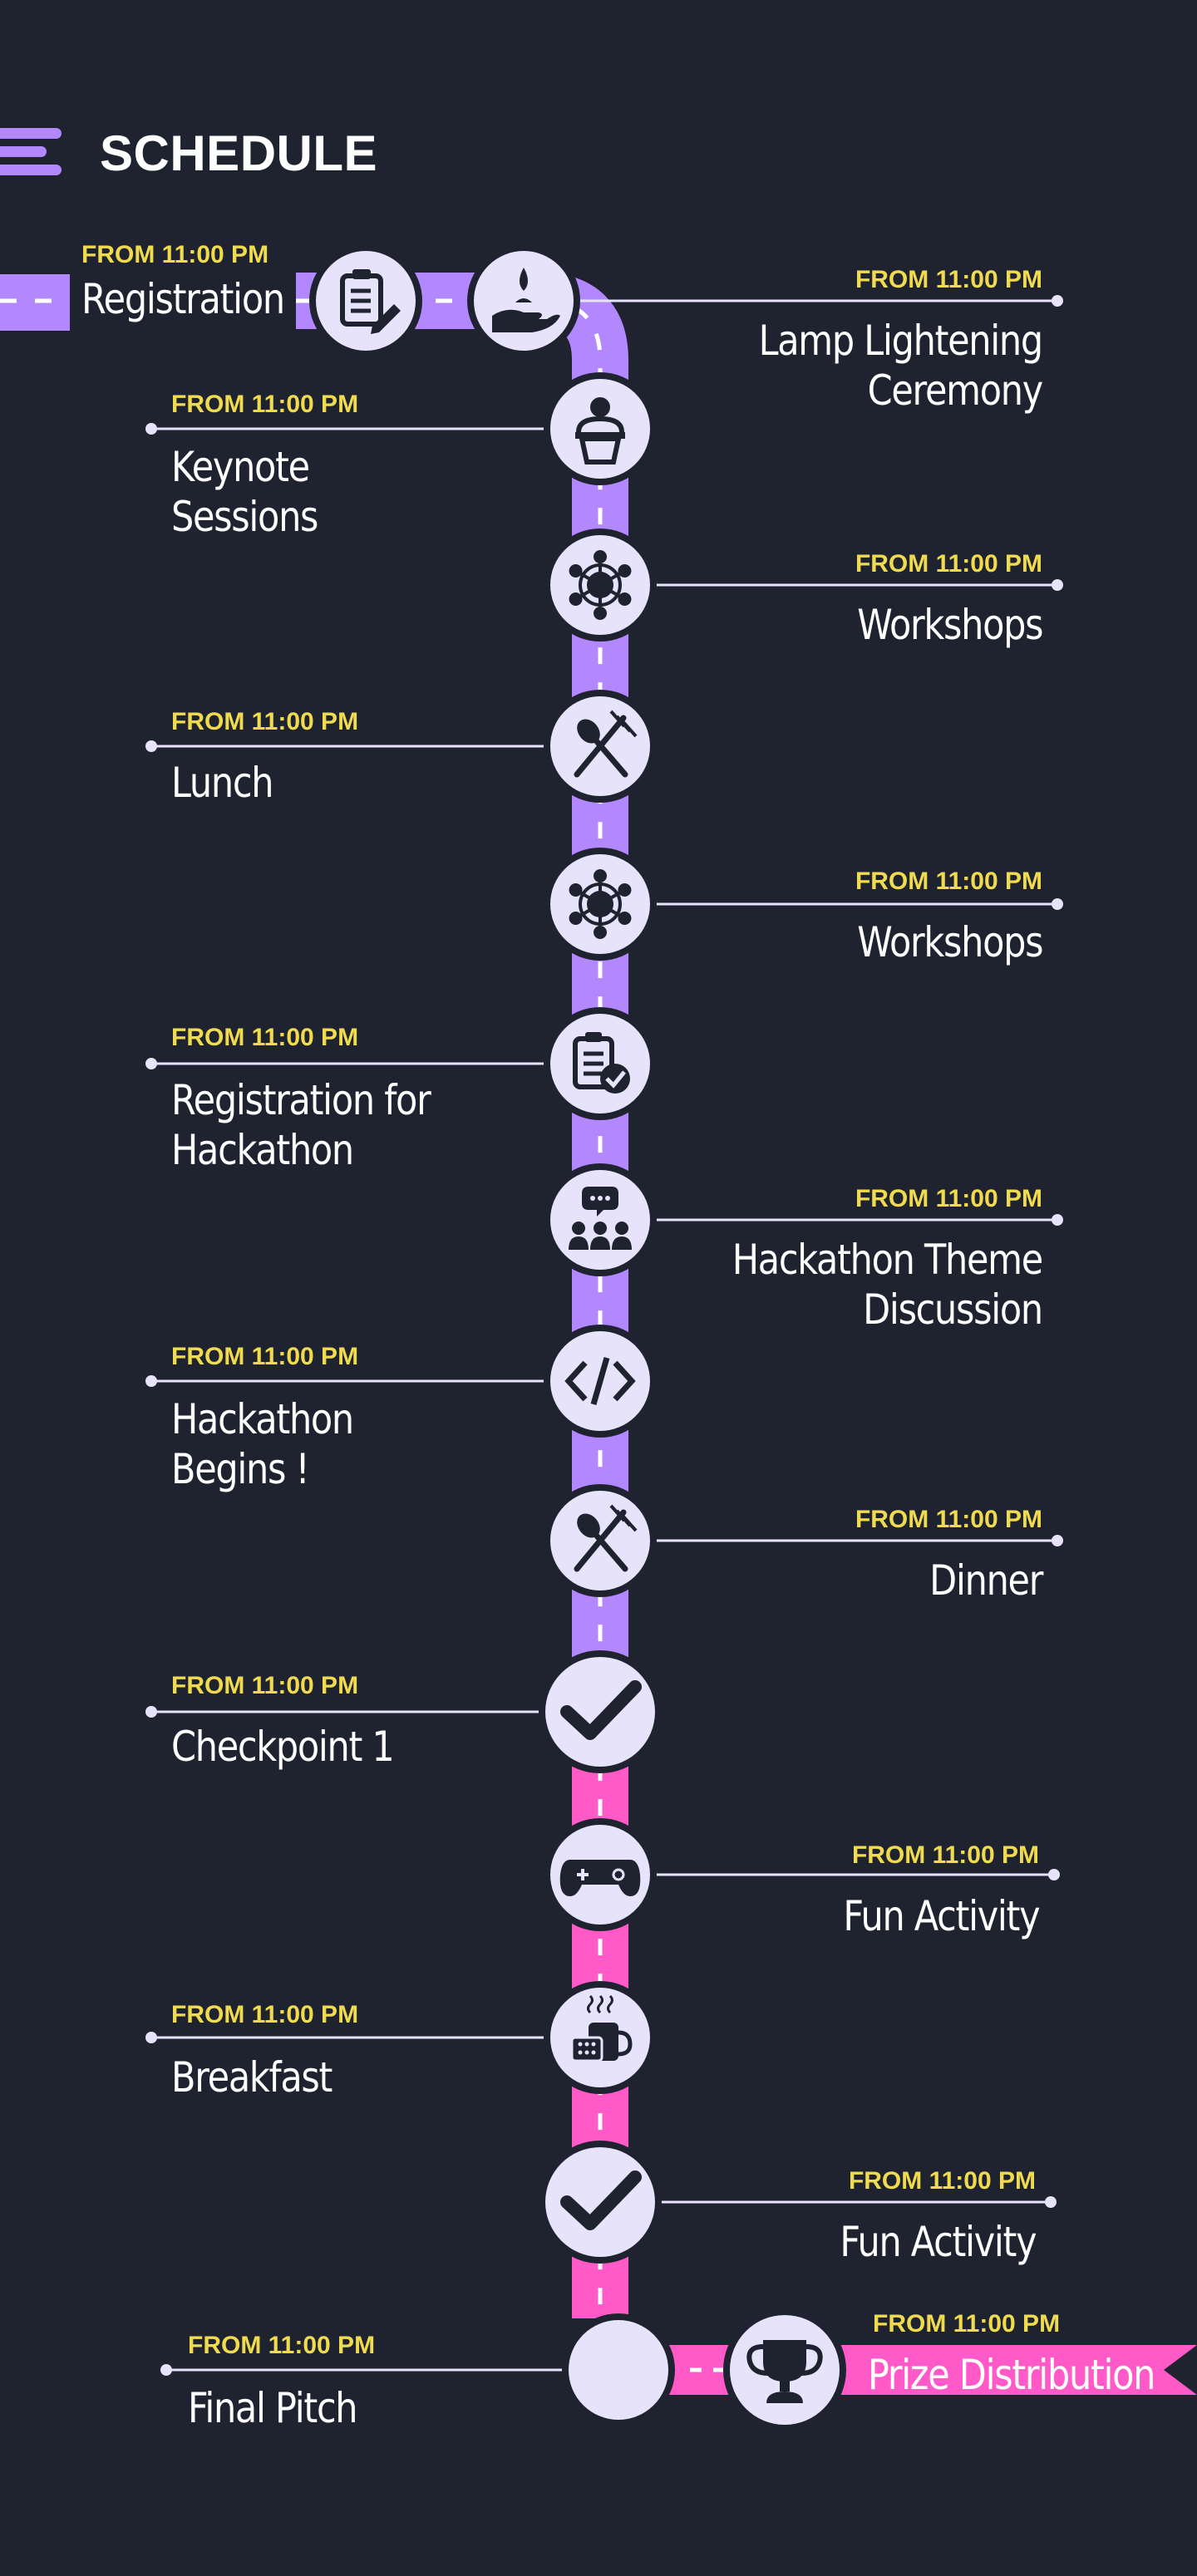  I want to click on timeline-event-final-pitch, so click(417, 2369).